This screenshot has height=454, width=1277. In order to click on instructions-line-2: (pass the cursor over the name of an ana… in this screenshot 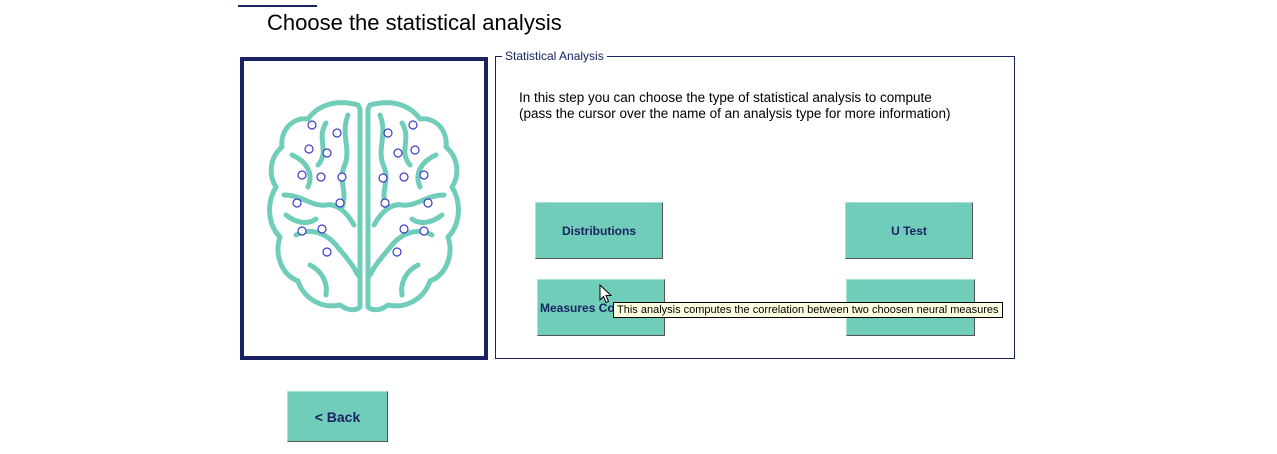, I will do `click(735, 113)`.